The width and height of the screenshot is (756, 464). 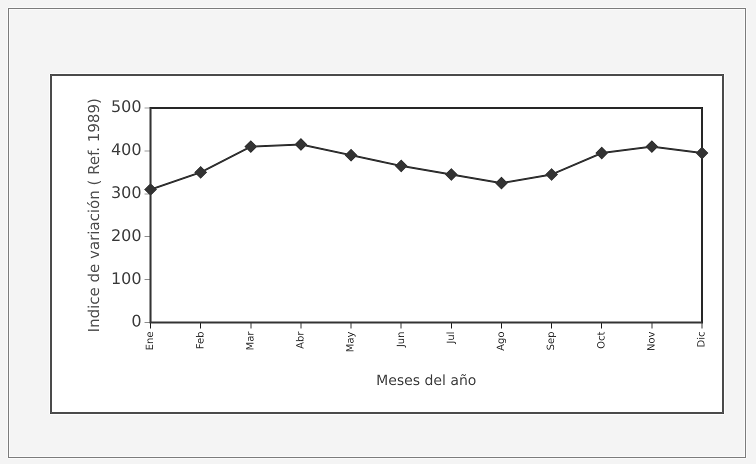 I want to click on x-tick-label: Abr, so click(x=301, y=339).